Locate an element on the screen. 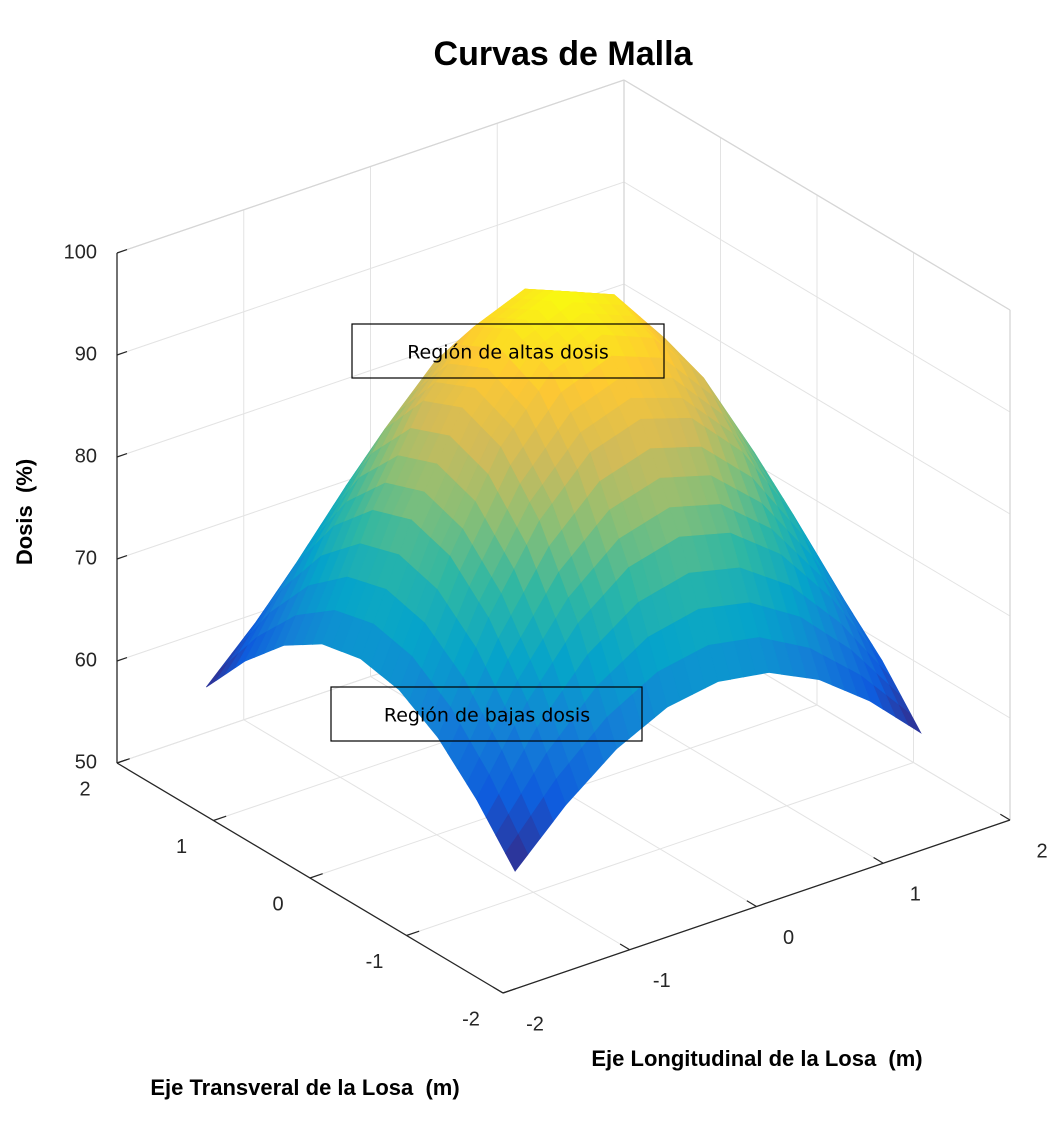 This screenshot has height=1122, width=1049. x-axis-label: Eje Longitudinal de la Losa (m) is located at coordinates (756, 1058).